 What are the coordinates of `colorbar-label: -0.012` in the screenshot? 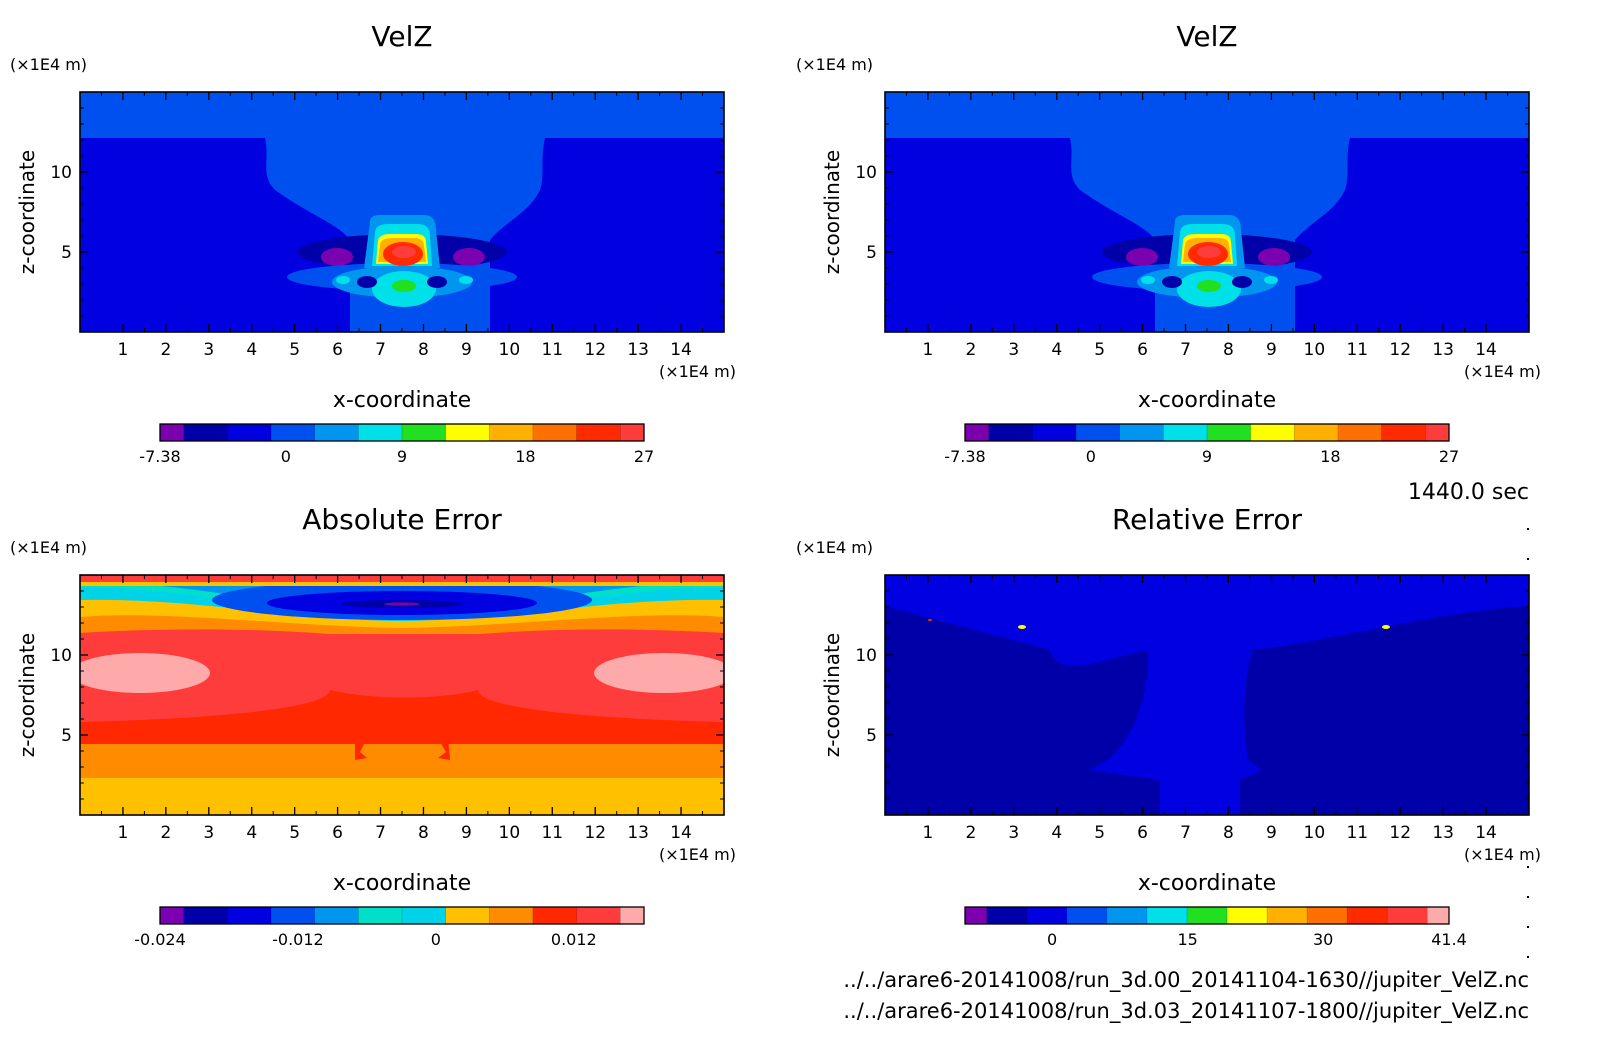 It's located at (298, 939).